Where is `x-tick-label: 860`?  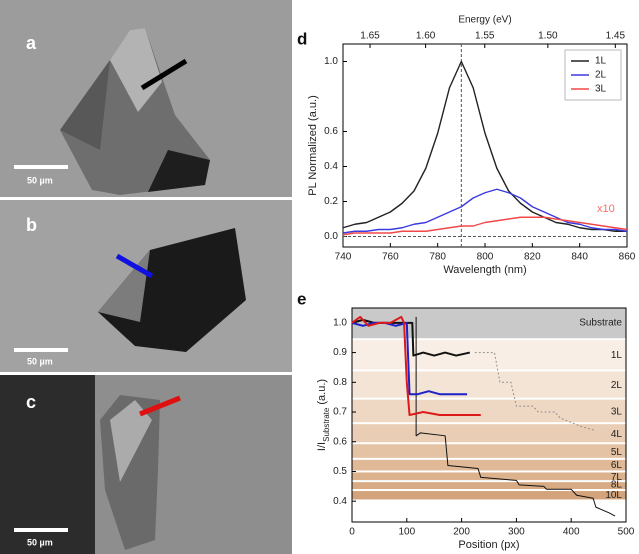
x-tick-label: 860 is located at coordinates (627, 257).